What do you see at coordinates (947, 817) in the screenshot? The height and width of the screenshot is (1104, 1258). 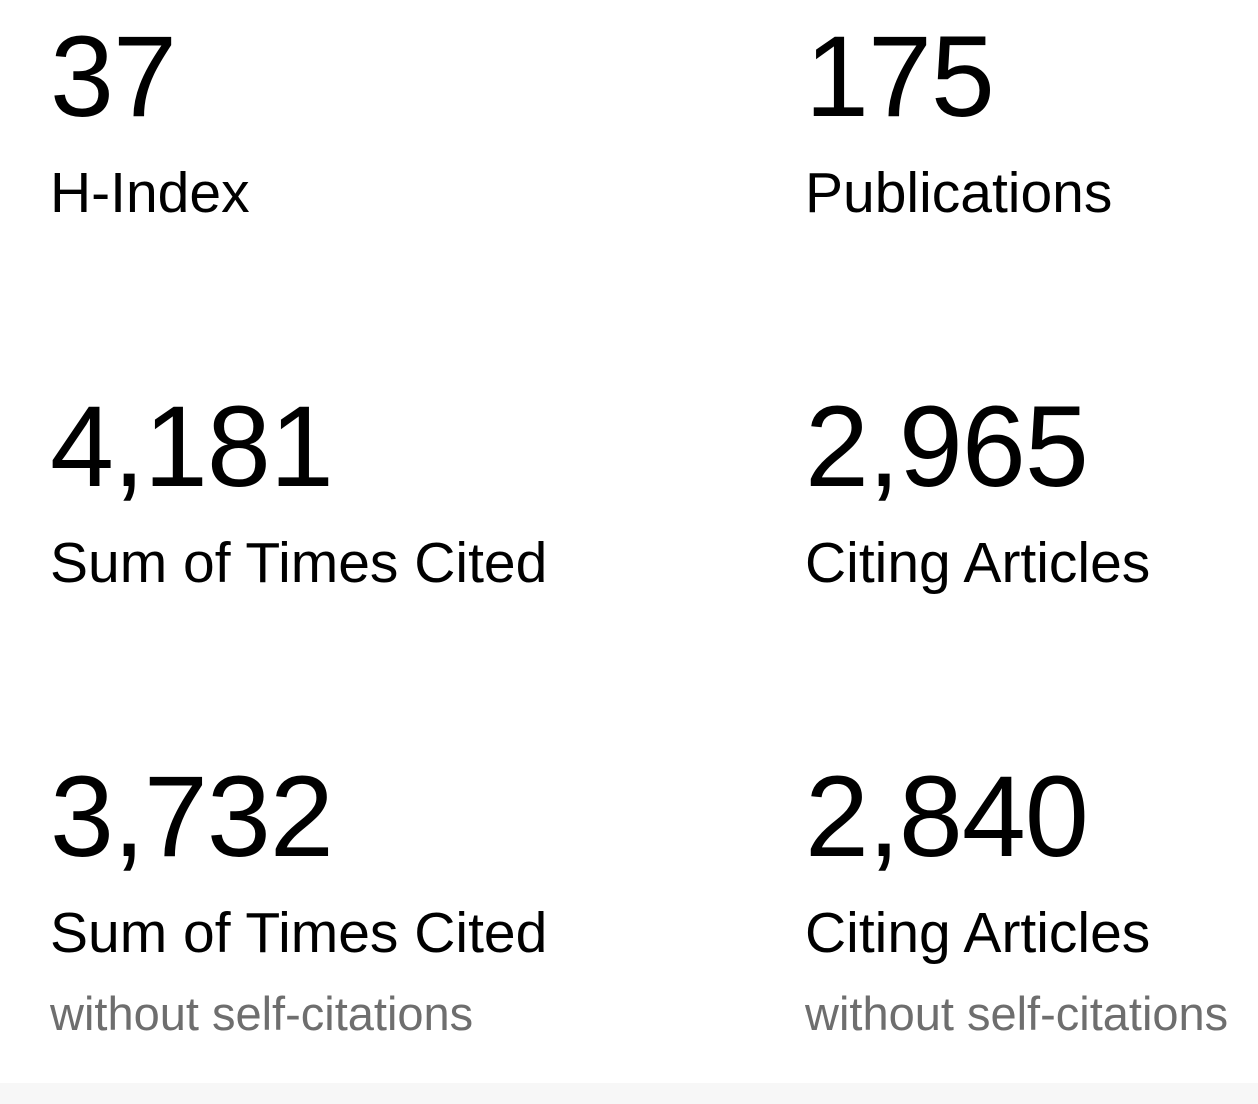 I see `citing-articles-no-self-value: 2,840` at bounding box center [947, 817].